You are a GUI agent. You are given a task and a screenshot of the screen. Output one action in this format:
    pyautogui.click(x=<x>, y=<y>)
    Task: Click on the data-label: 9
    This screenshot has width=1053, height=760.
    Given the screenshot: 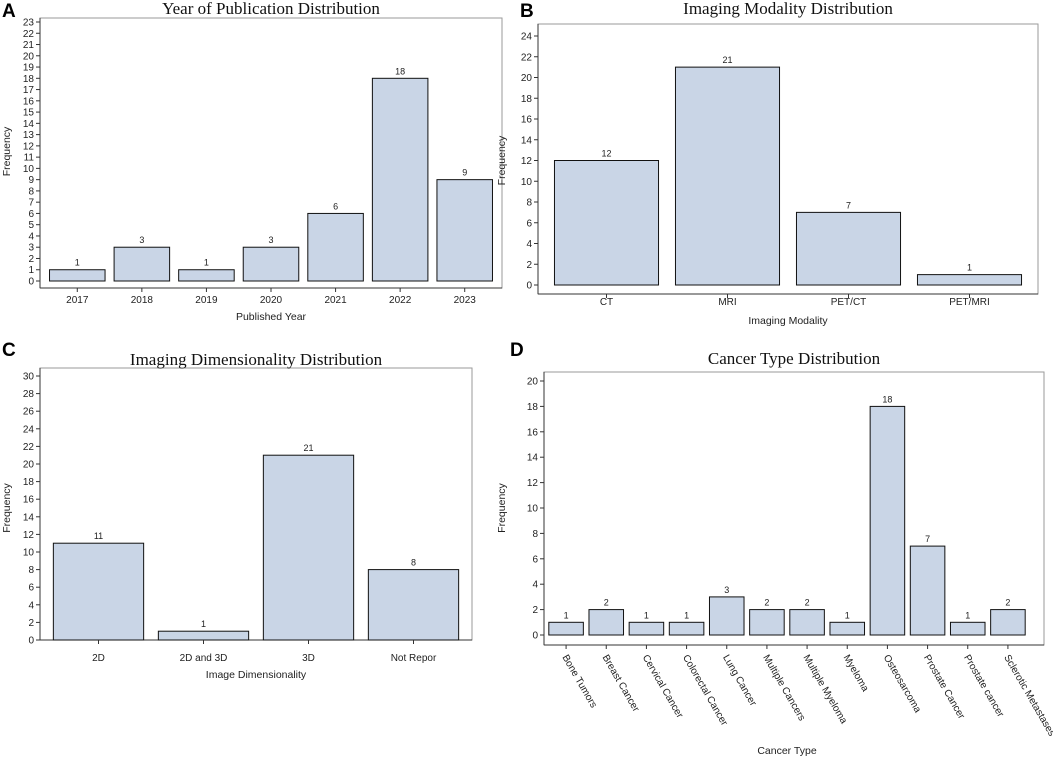 What is the action you would take?
    pyautogui.click(x=464, y=173)
    